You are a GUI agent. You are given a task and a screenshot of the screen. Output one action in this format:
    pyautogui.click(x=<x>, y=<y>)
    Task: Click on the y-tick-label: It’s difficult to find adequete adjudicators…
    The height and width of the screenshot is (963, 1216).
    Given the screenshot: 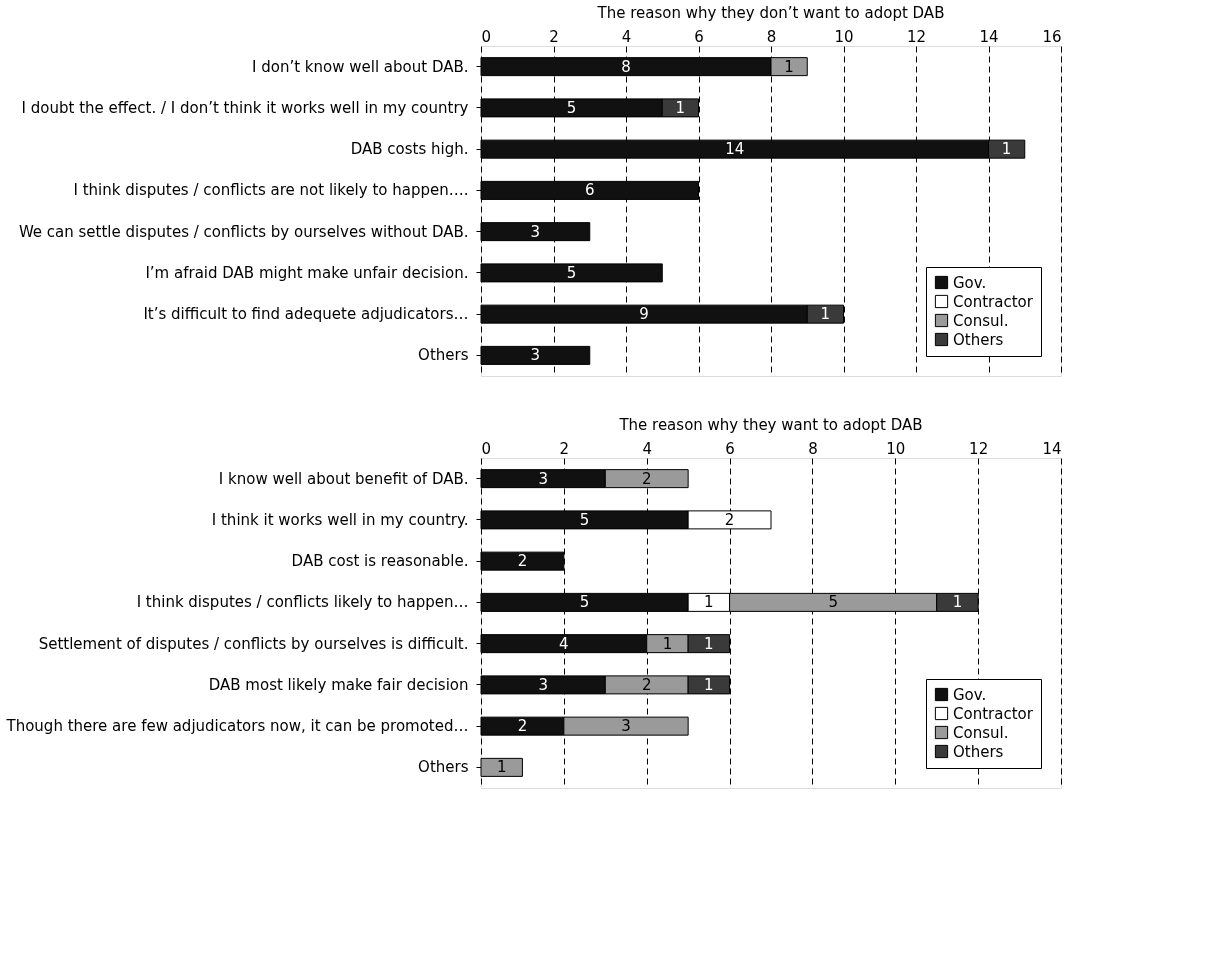 What is the action you would take?
    pyautogui.click(x=306, y=314)
    